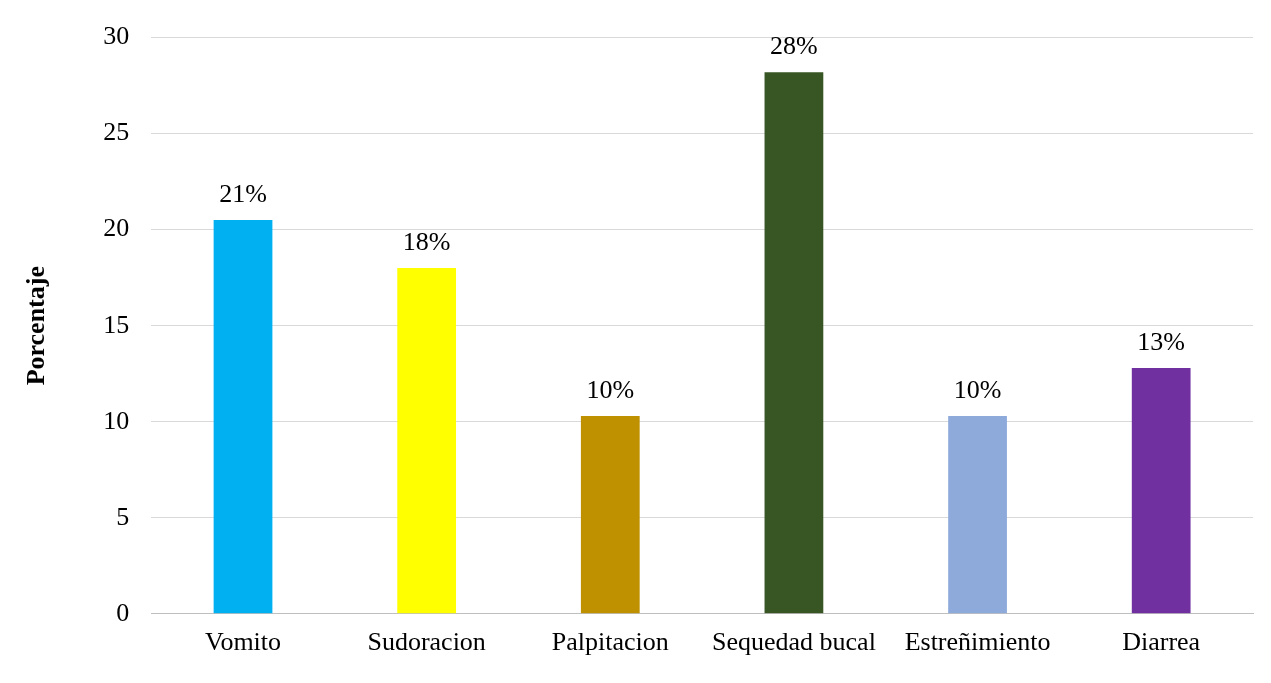 This screenshot has height=683, width=1271. I want to click on y-tick-label: 20, so click(116, 228).